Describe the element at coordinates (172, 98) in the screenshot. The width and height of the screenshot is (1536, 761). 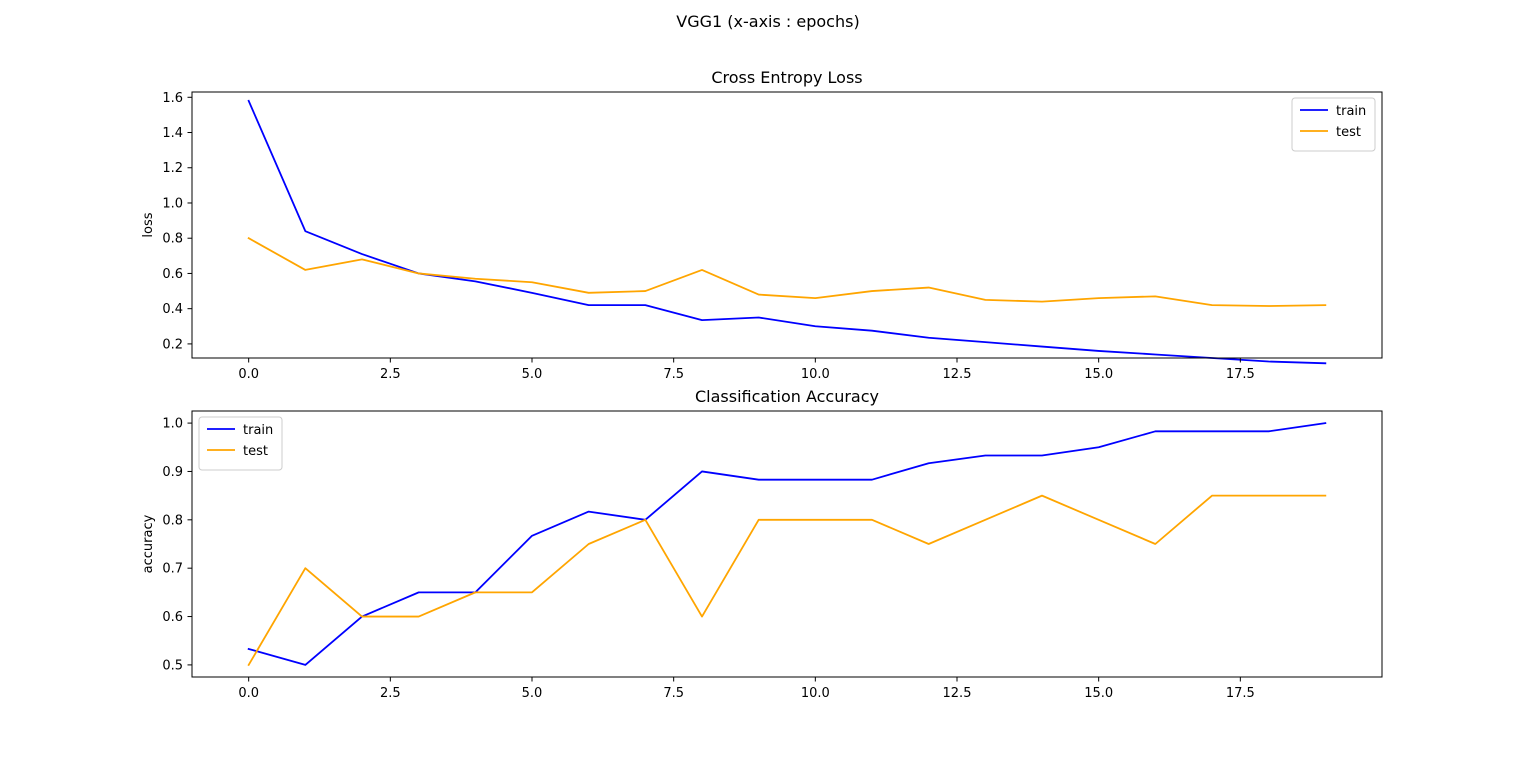
I see `y-tick-label: 1.6` at that location.